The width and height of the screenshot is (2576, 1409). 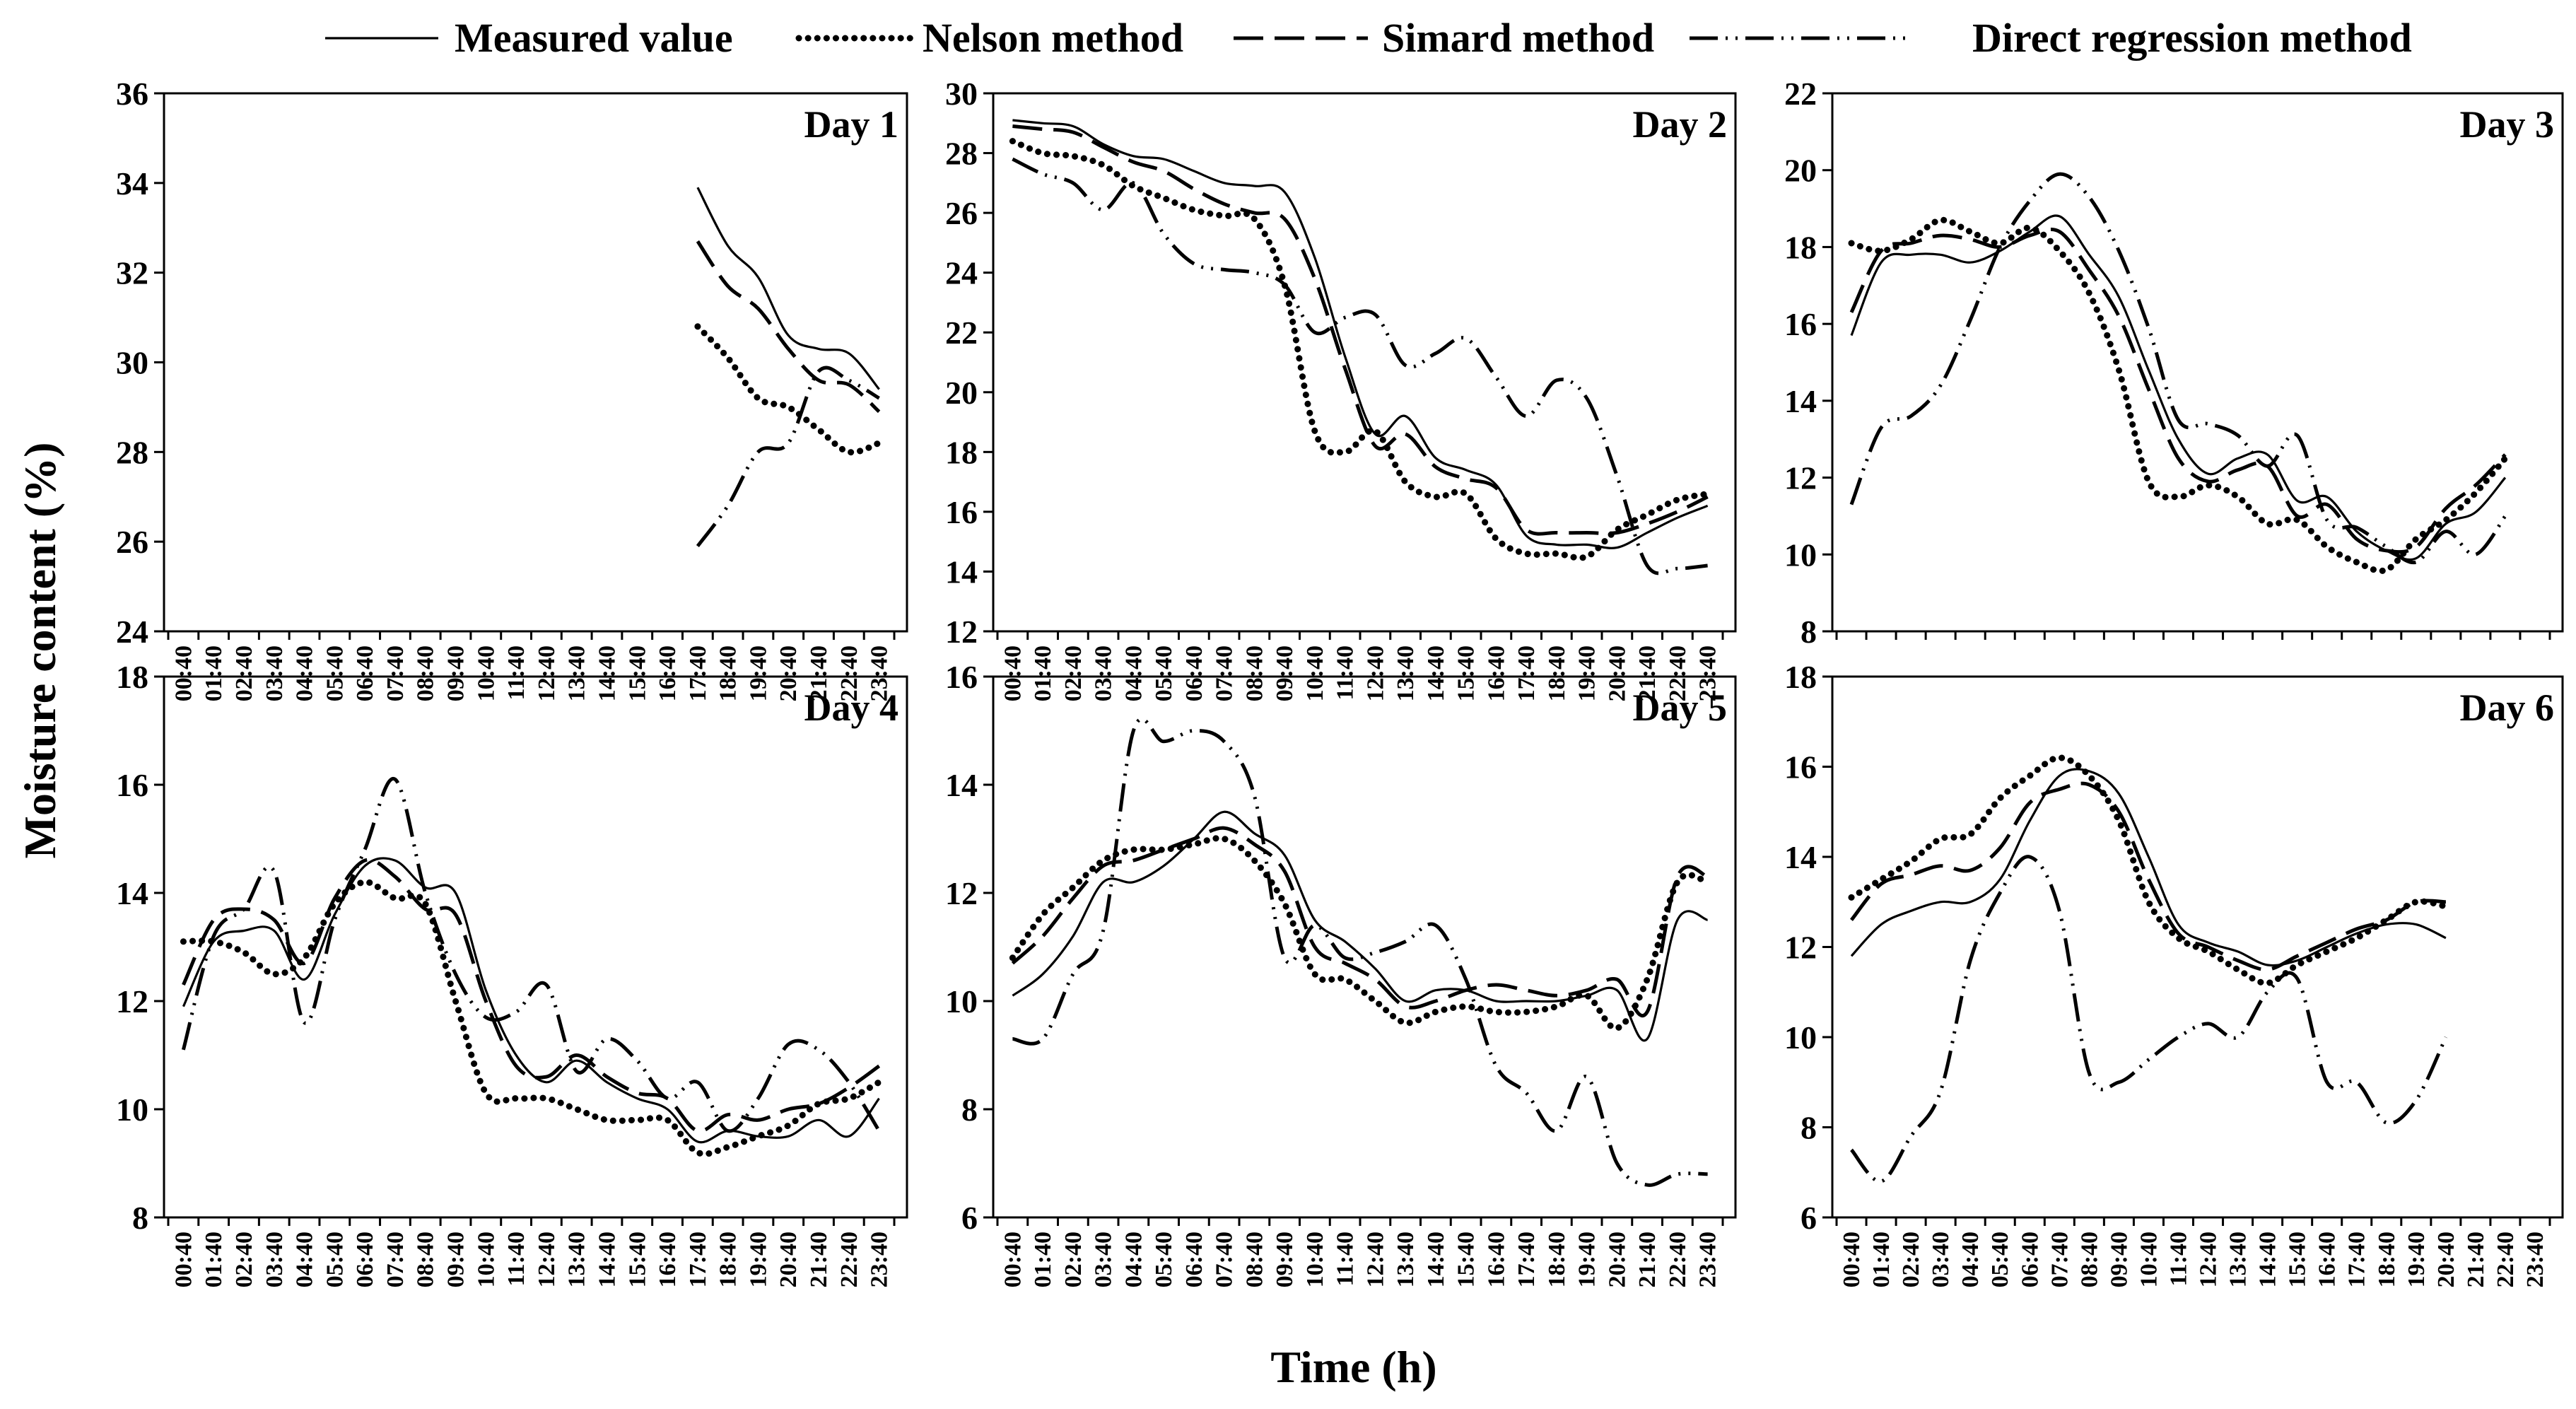 I want to click on y-tick-label: 26, so click(x=132, y=542).